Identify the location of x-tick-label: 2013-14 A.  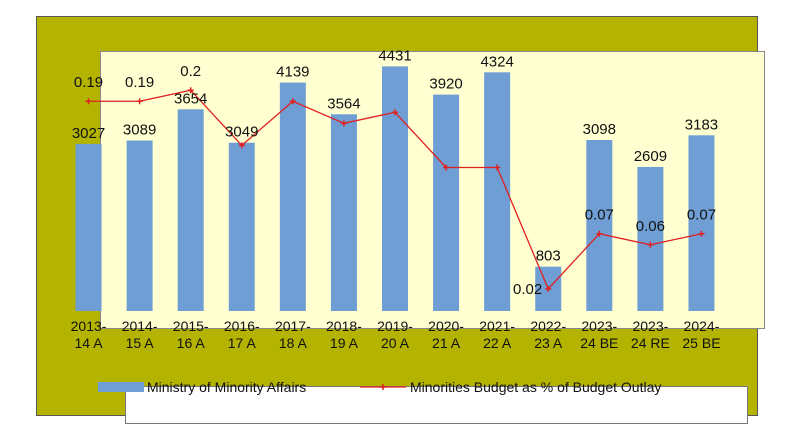
(89, 334).